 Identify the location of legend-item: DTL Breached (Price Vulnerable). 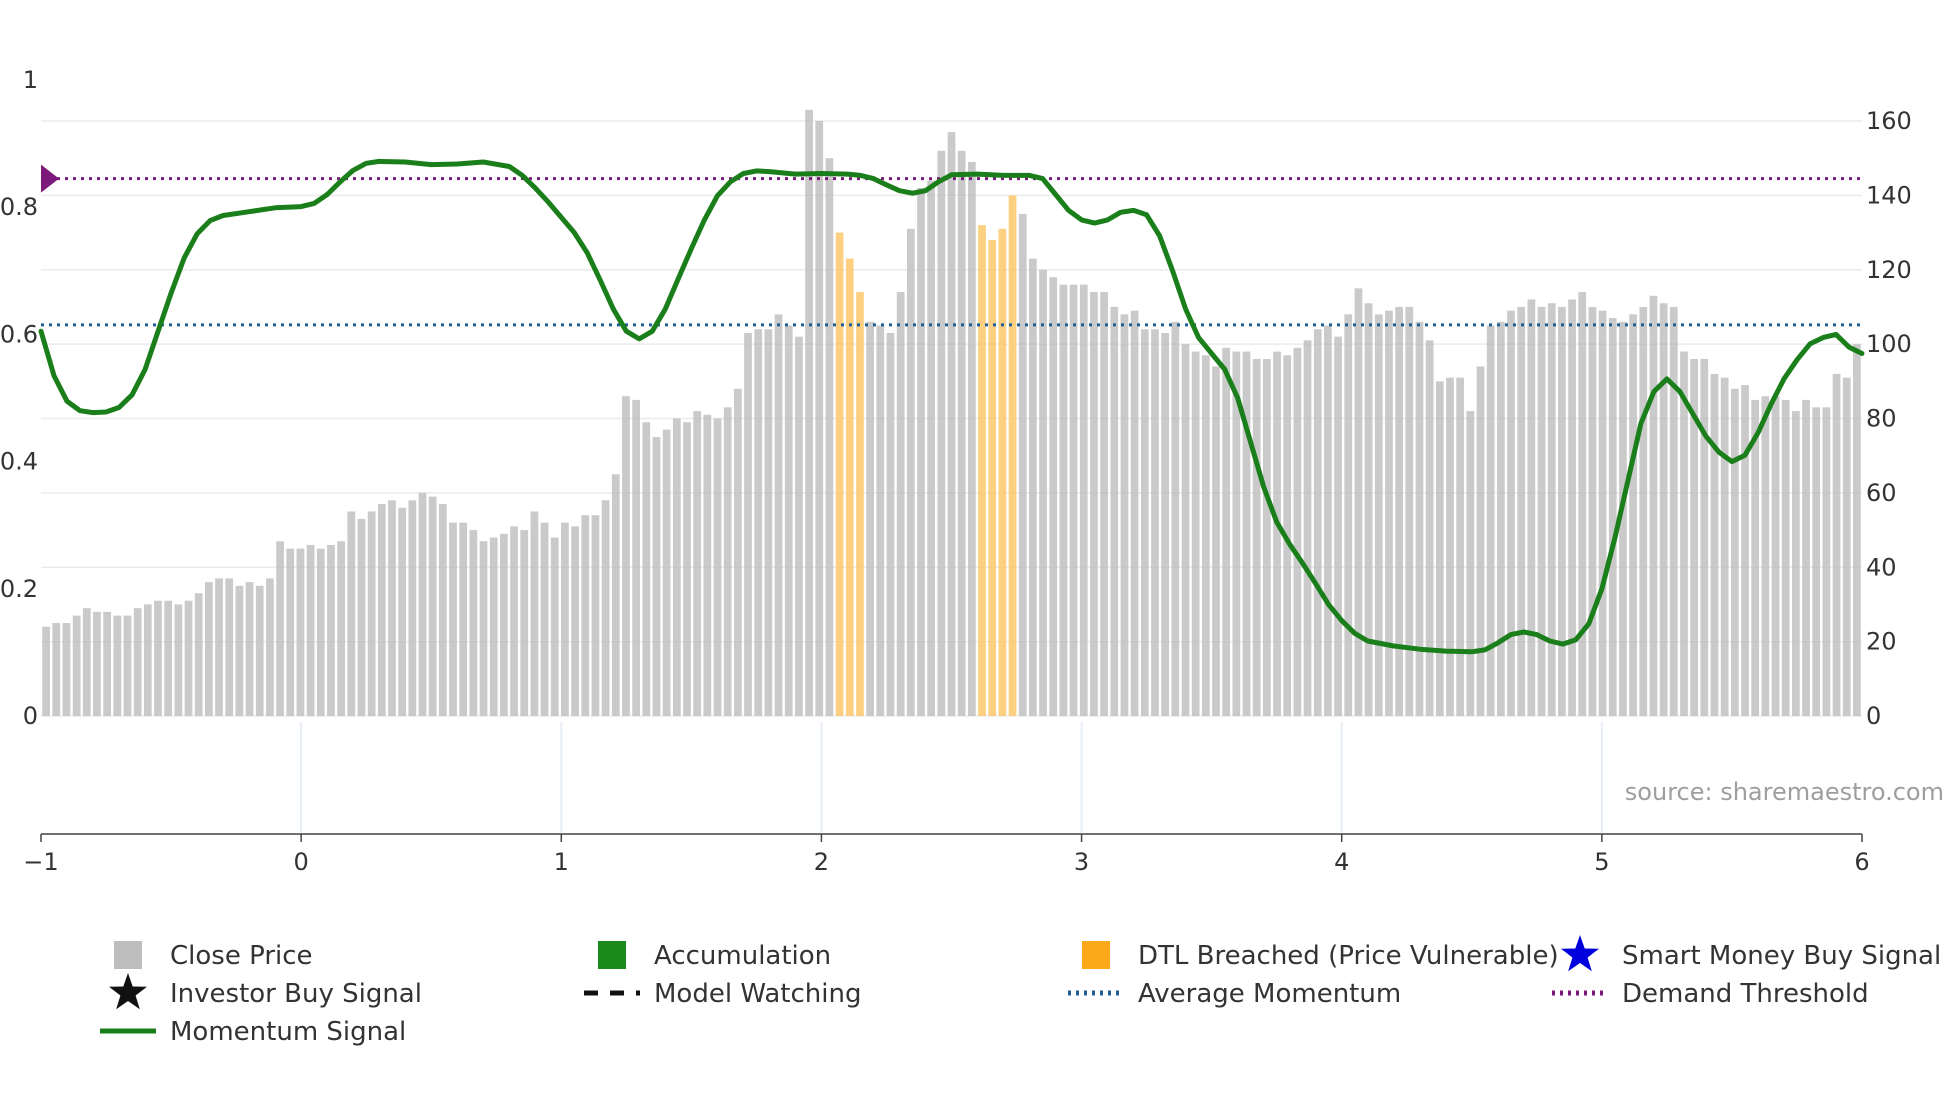
(1320, 956).